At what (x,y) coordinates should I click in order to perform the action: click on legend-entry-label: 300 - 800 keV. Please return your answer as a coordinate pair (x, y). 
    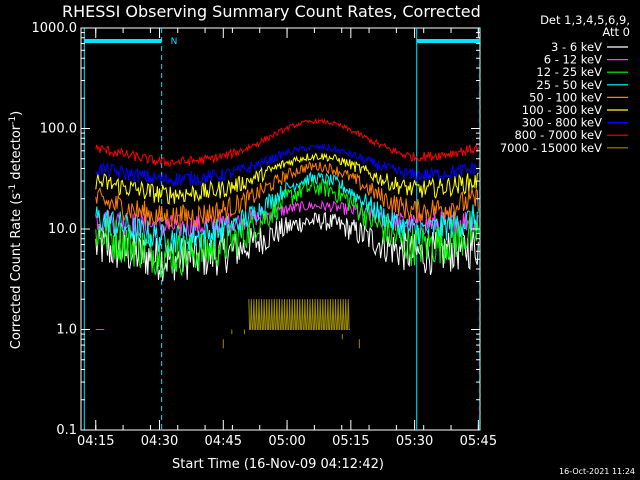
    Looking at the image, I should click on (562, 123).